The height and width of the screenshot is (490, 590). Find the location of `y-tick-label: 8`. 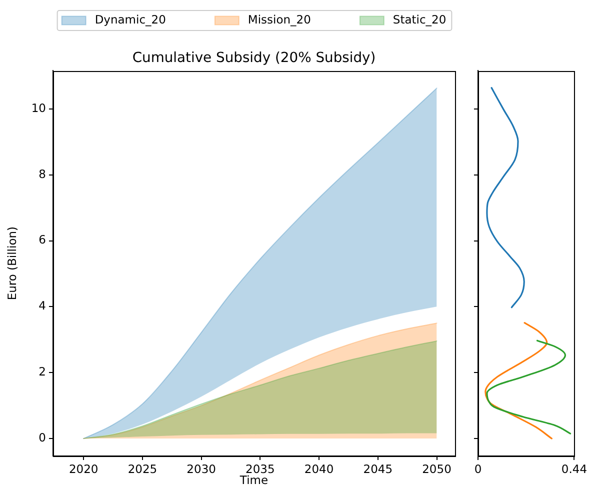

y-tick-label: 8 is located at coordinates (42, 173).